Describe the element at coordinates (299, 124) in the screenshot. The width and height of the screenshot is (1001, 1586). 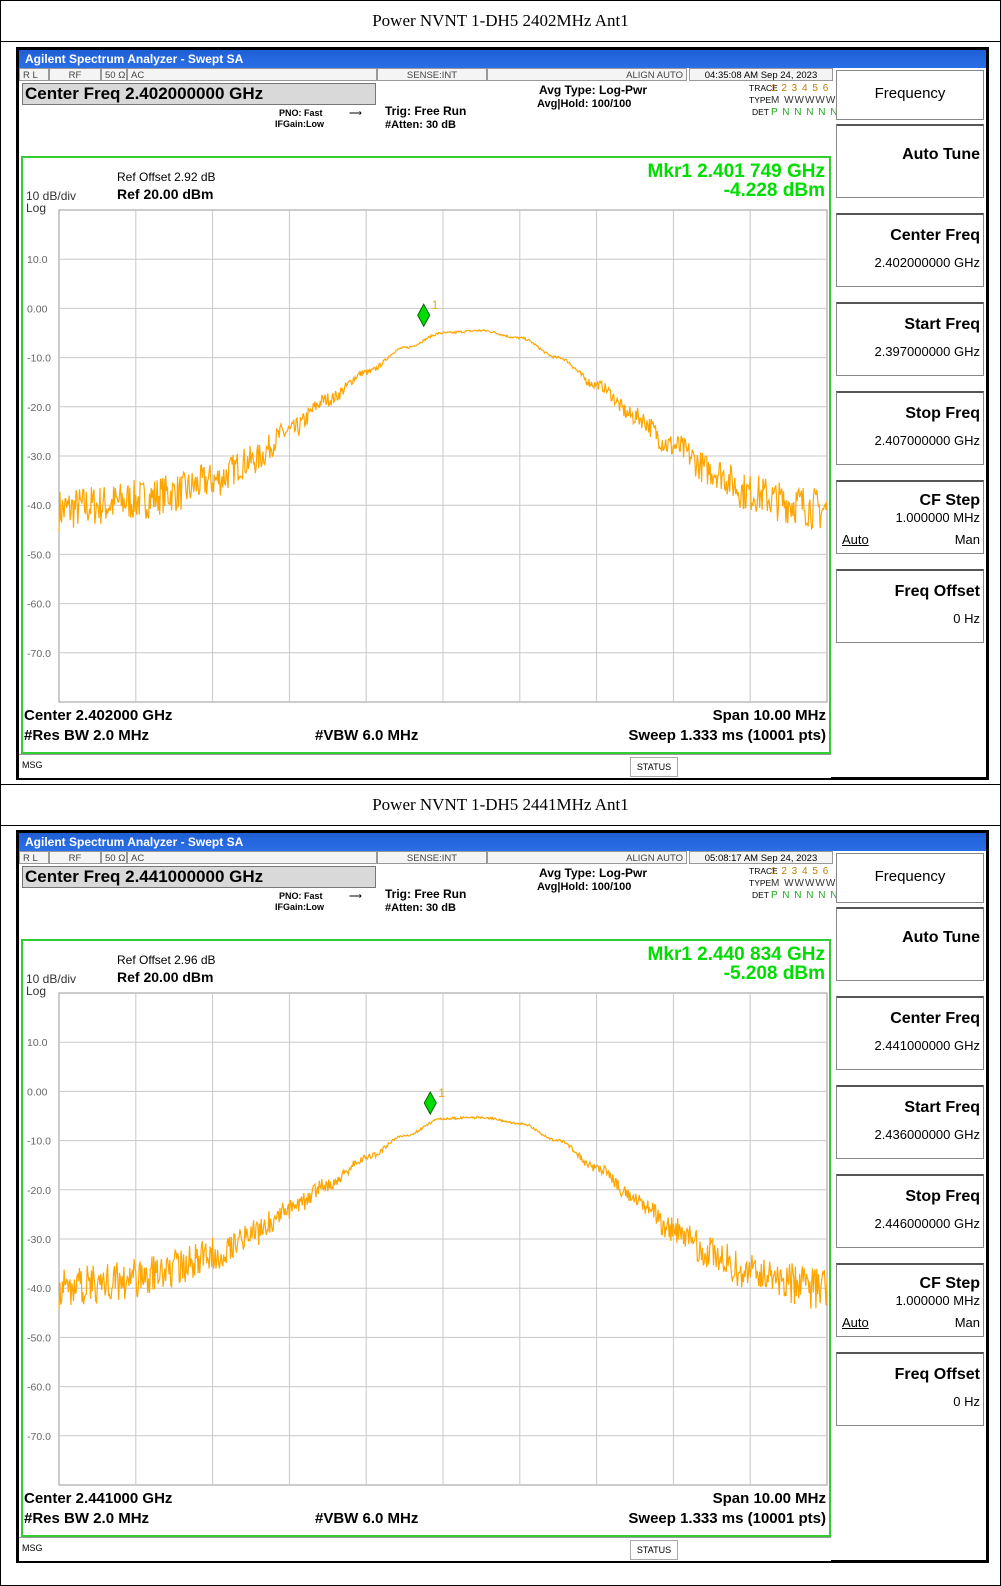
I see `ifgain-label: IFGain:Low` at that location.